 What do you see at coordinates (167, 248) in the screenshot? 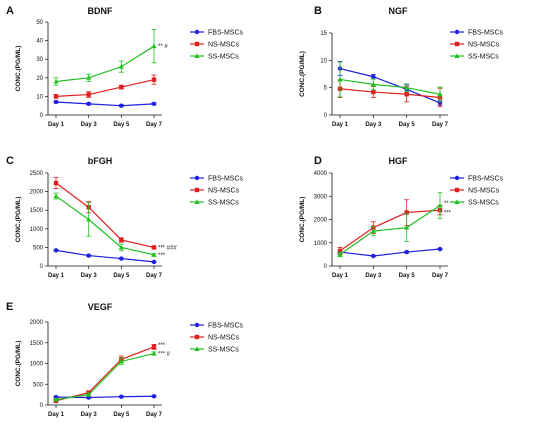
I see `significance-annotation: *** ###` at bounding box center [167, 248].